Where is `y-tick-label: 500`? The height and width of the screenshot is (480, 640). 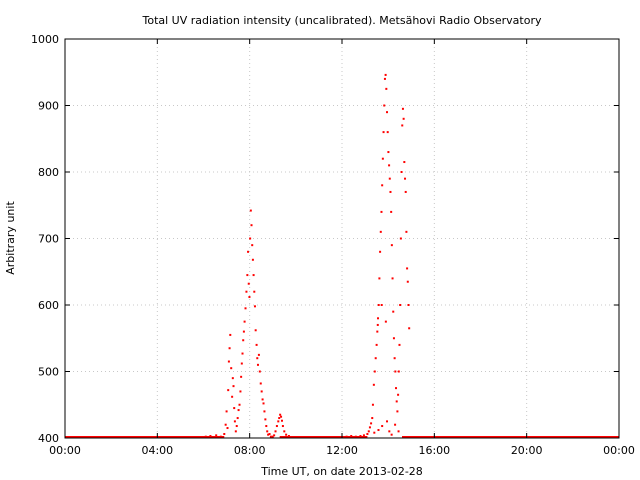 y-tick-label: 500 is located at coordinates (48, 372).